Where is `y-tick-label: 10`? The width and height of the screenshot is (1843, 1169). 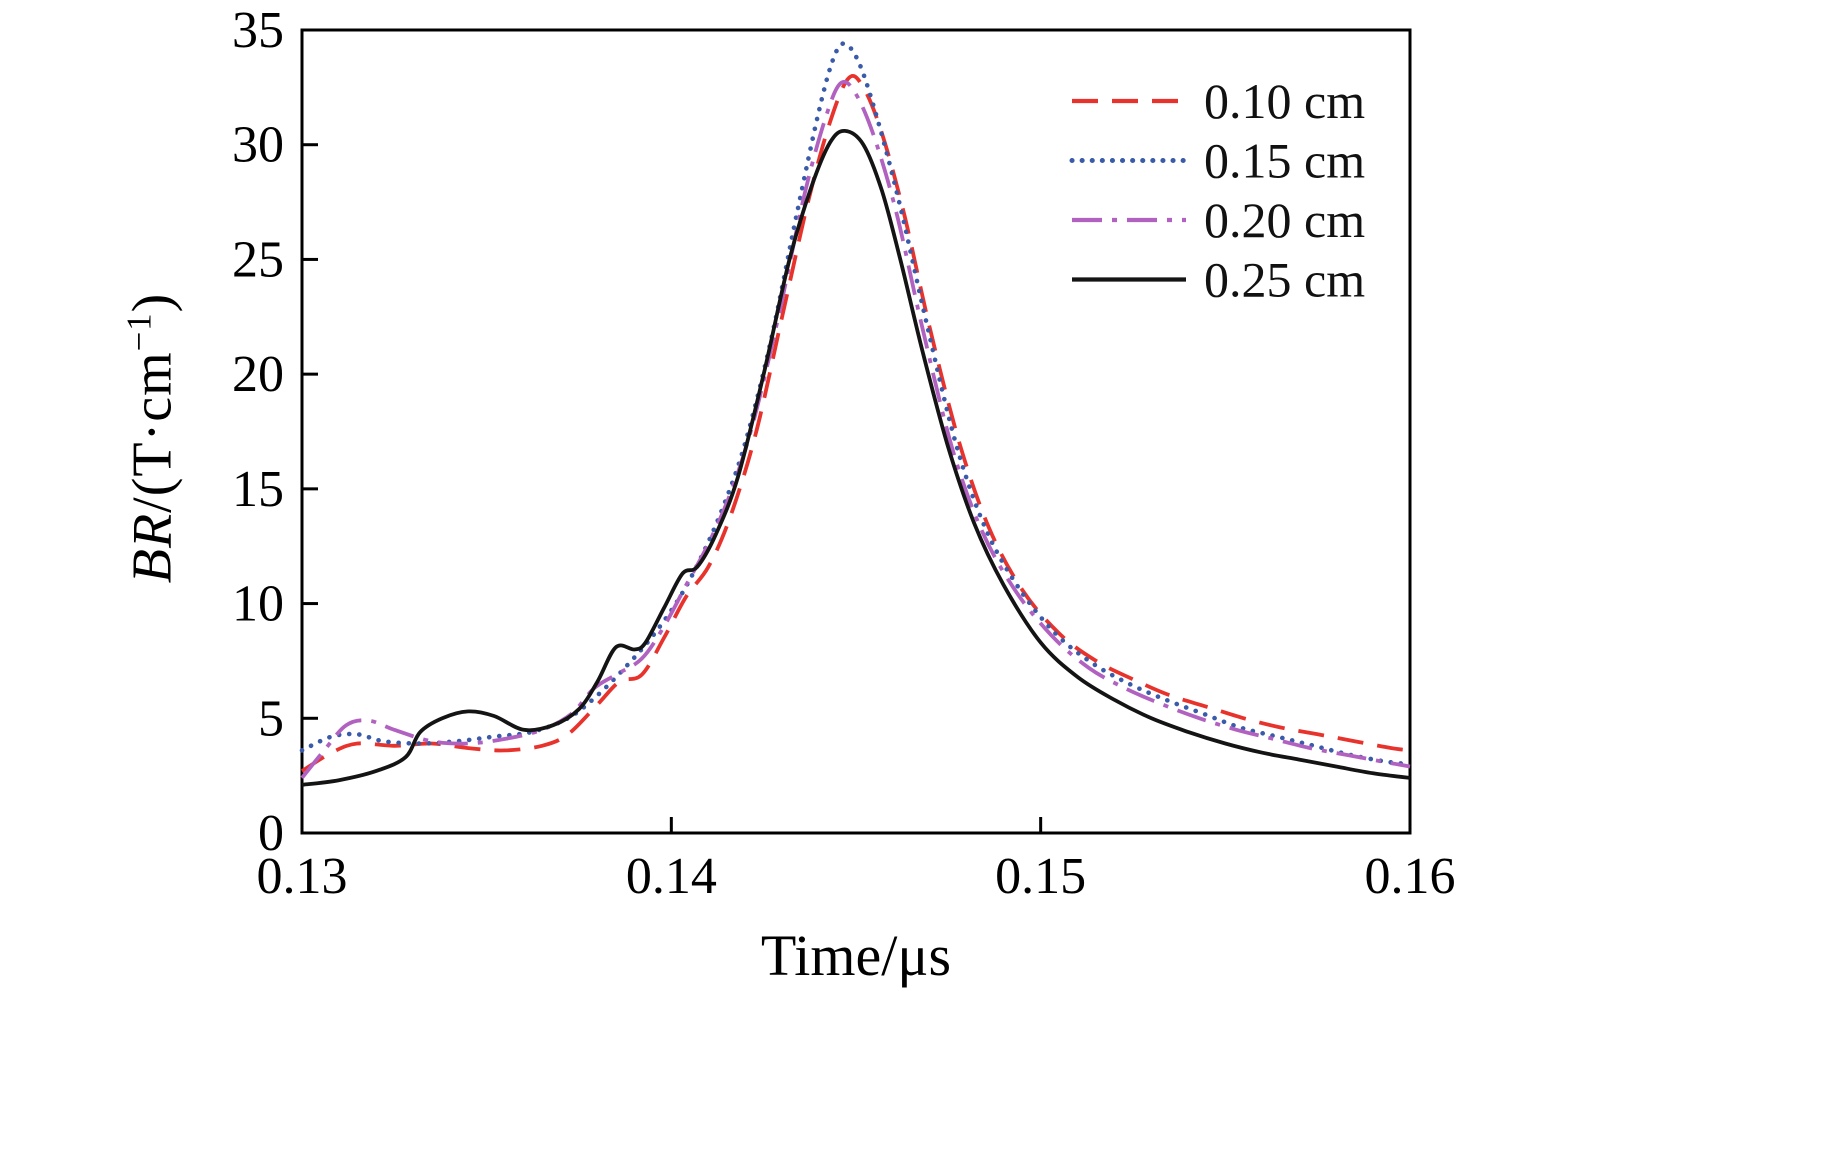
y-tick-label: 10 is located at coordinates (258, 604).